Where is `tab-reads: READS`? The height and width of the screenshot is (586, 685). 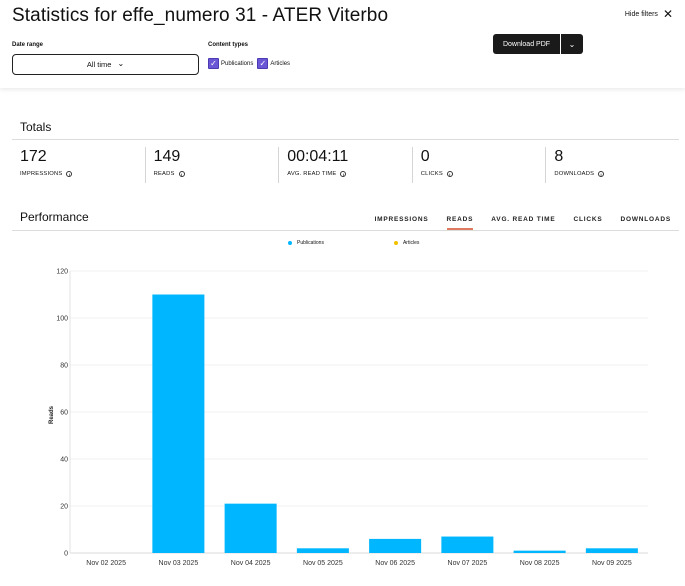 tab-reads: READS is located at coordinates (460, 223).